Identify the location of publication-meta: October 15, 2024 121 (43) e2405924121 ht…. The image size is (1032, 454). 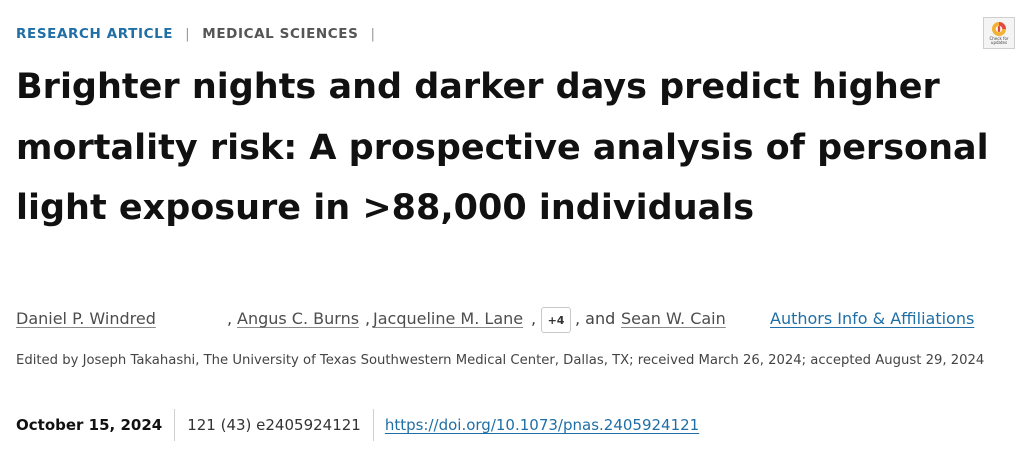
(357, 425).